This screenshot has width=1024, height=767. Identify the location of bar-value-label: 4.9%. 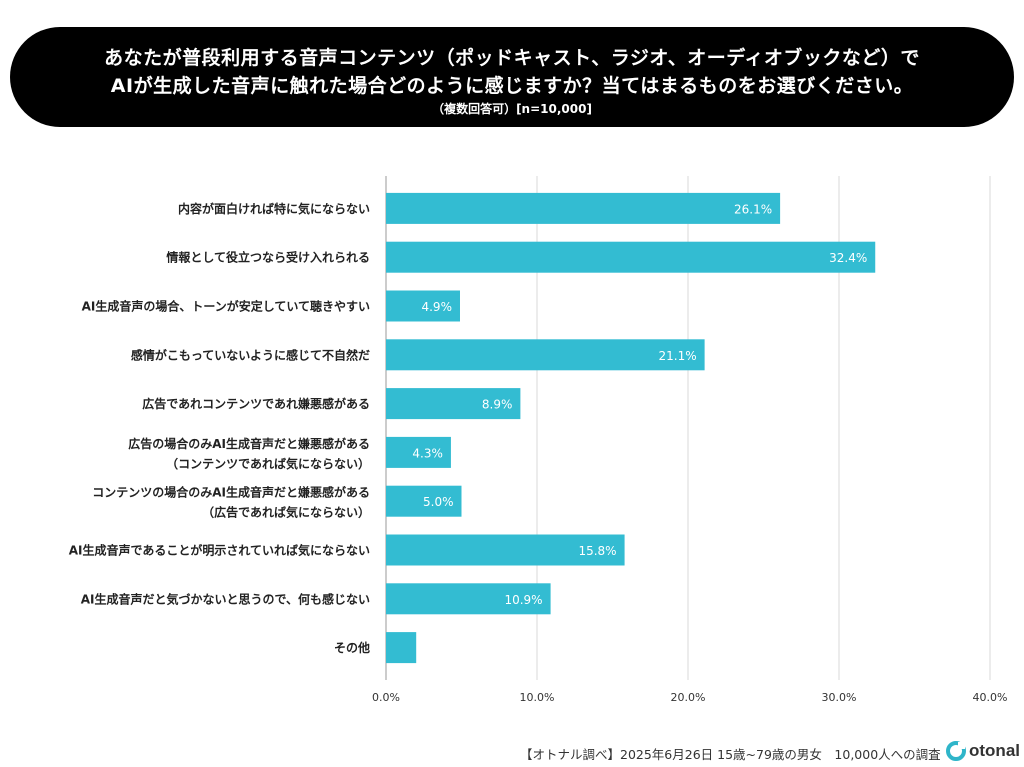
(436, 307).